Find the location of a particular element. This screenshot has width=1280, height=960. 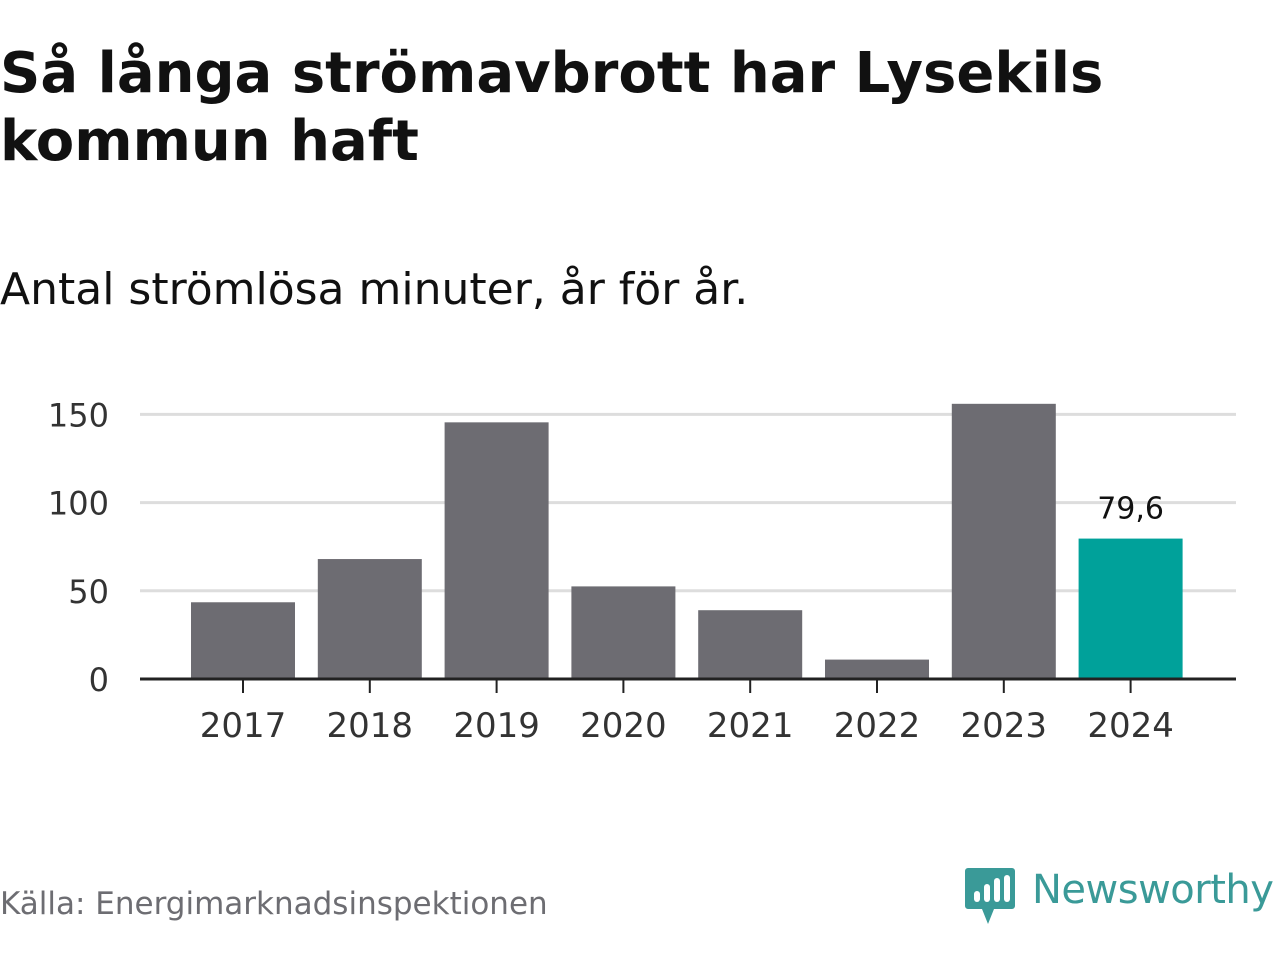

chart-subtitle: Antal strömlösa minuter, år för år. is located at coordinates (374, 289).